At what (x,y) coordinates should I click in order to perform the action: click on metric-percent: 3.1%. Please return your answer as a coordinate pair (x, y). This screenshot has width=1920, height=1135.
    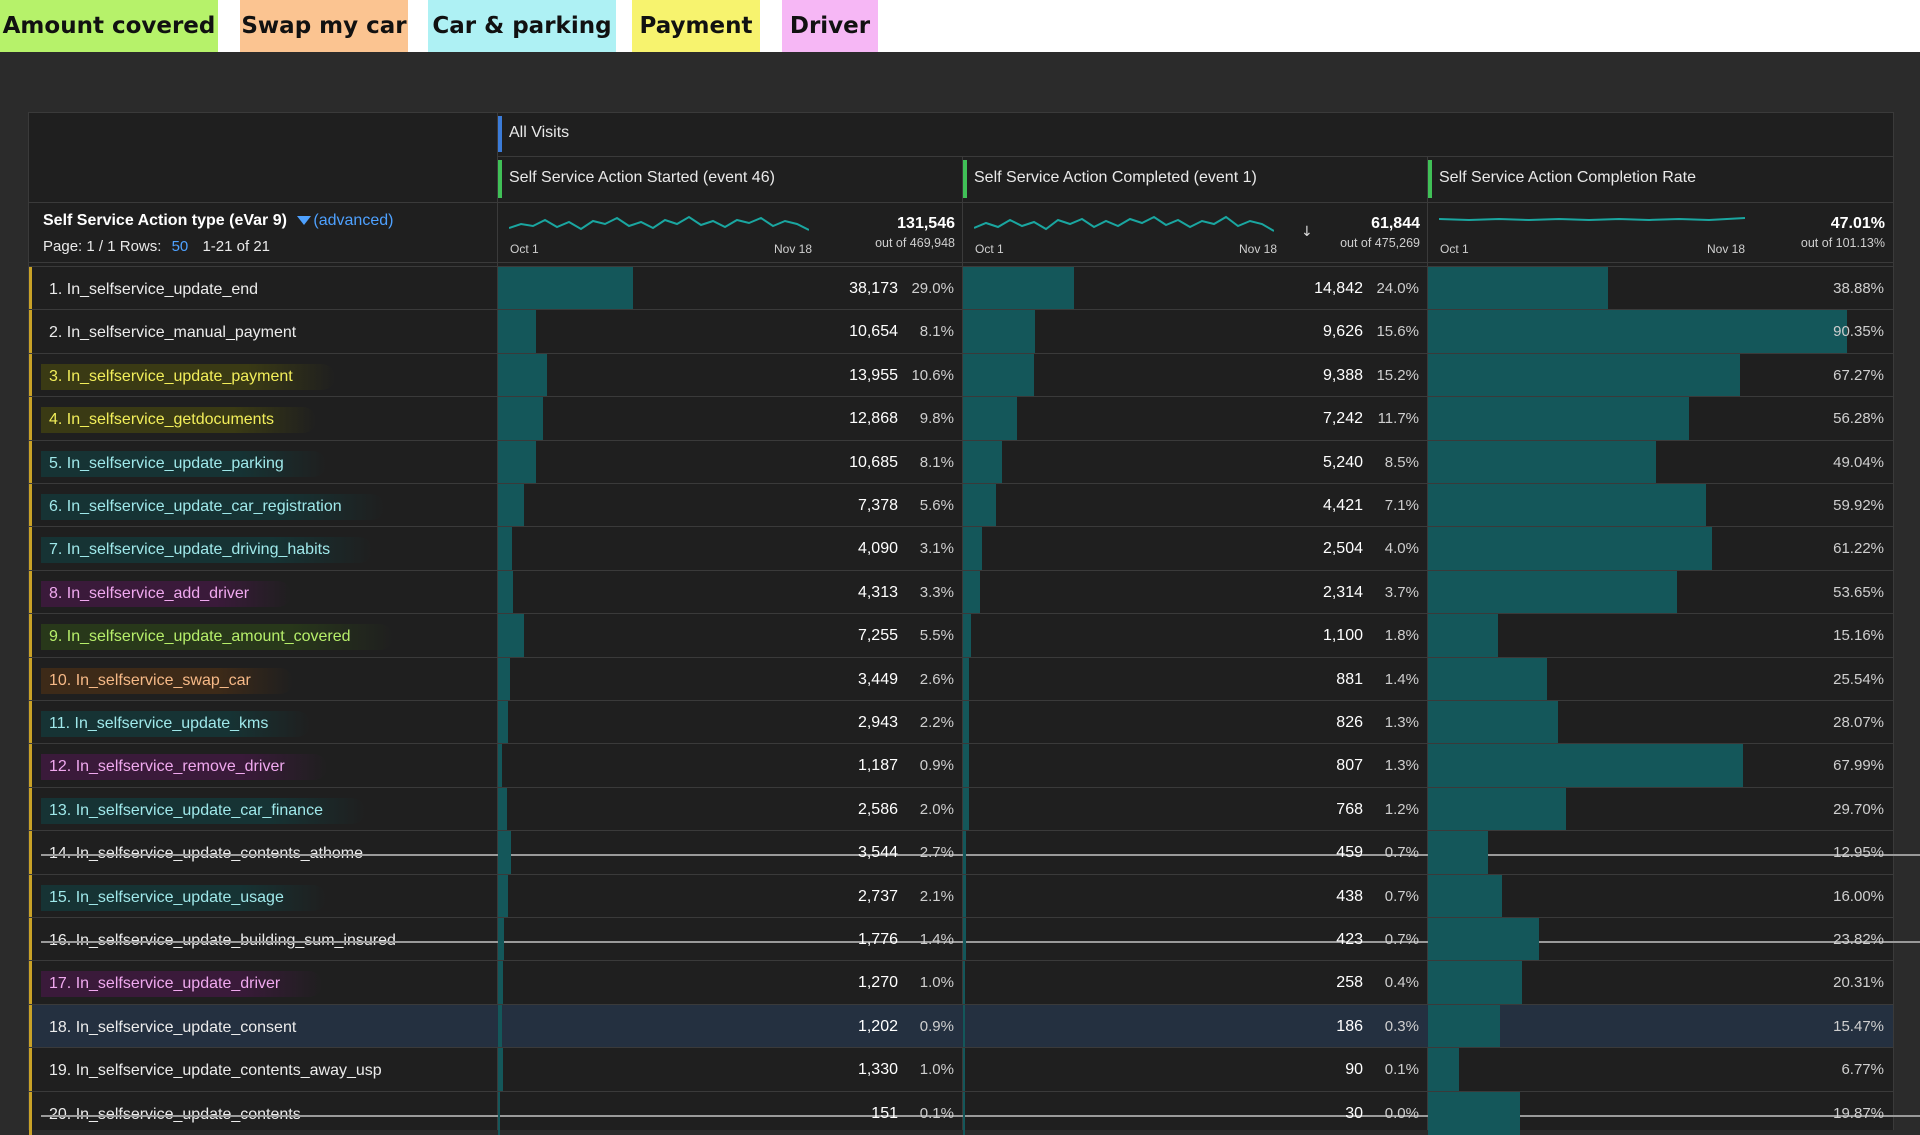
    Looking at the image, I should click on (936, 549).